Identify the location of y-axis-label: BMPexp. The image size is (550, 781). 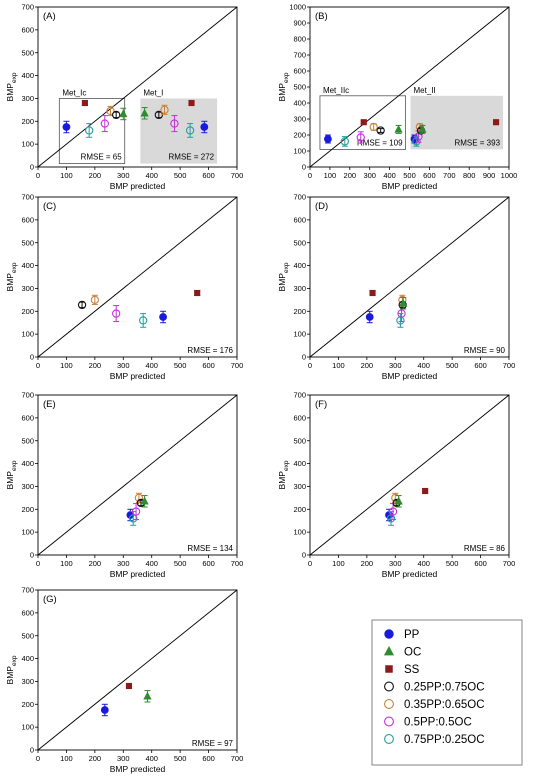
(283, 276).